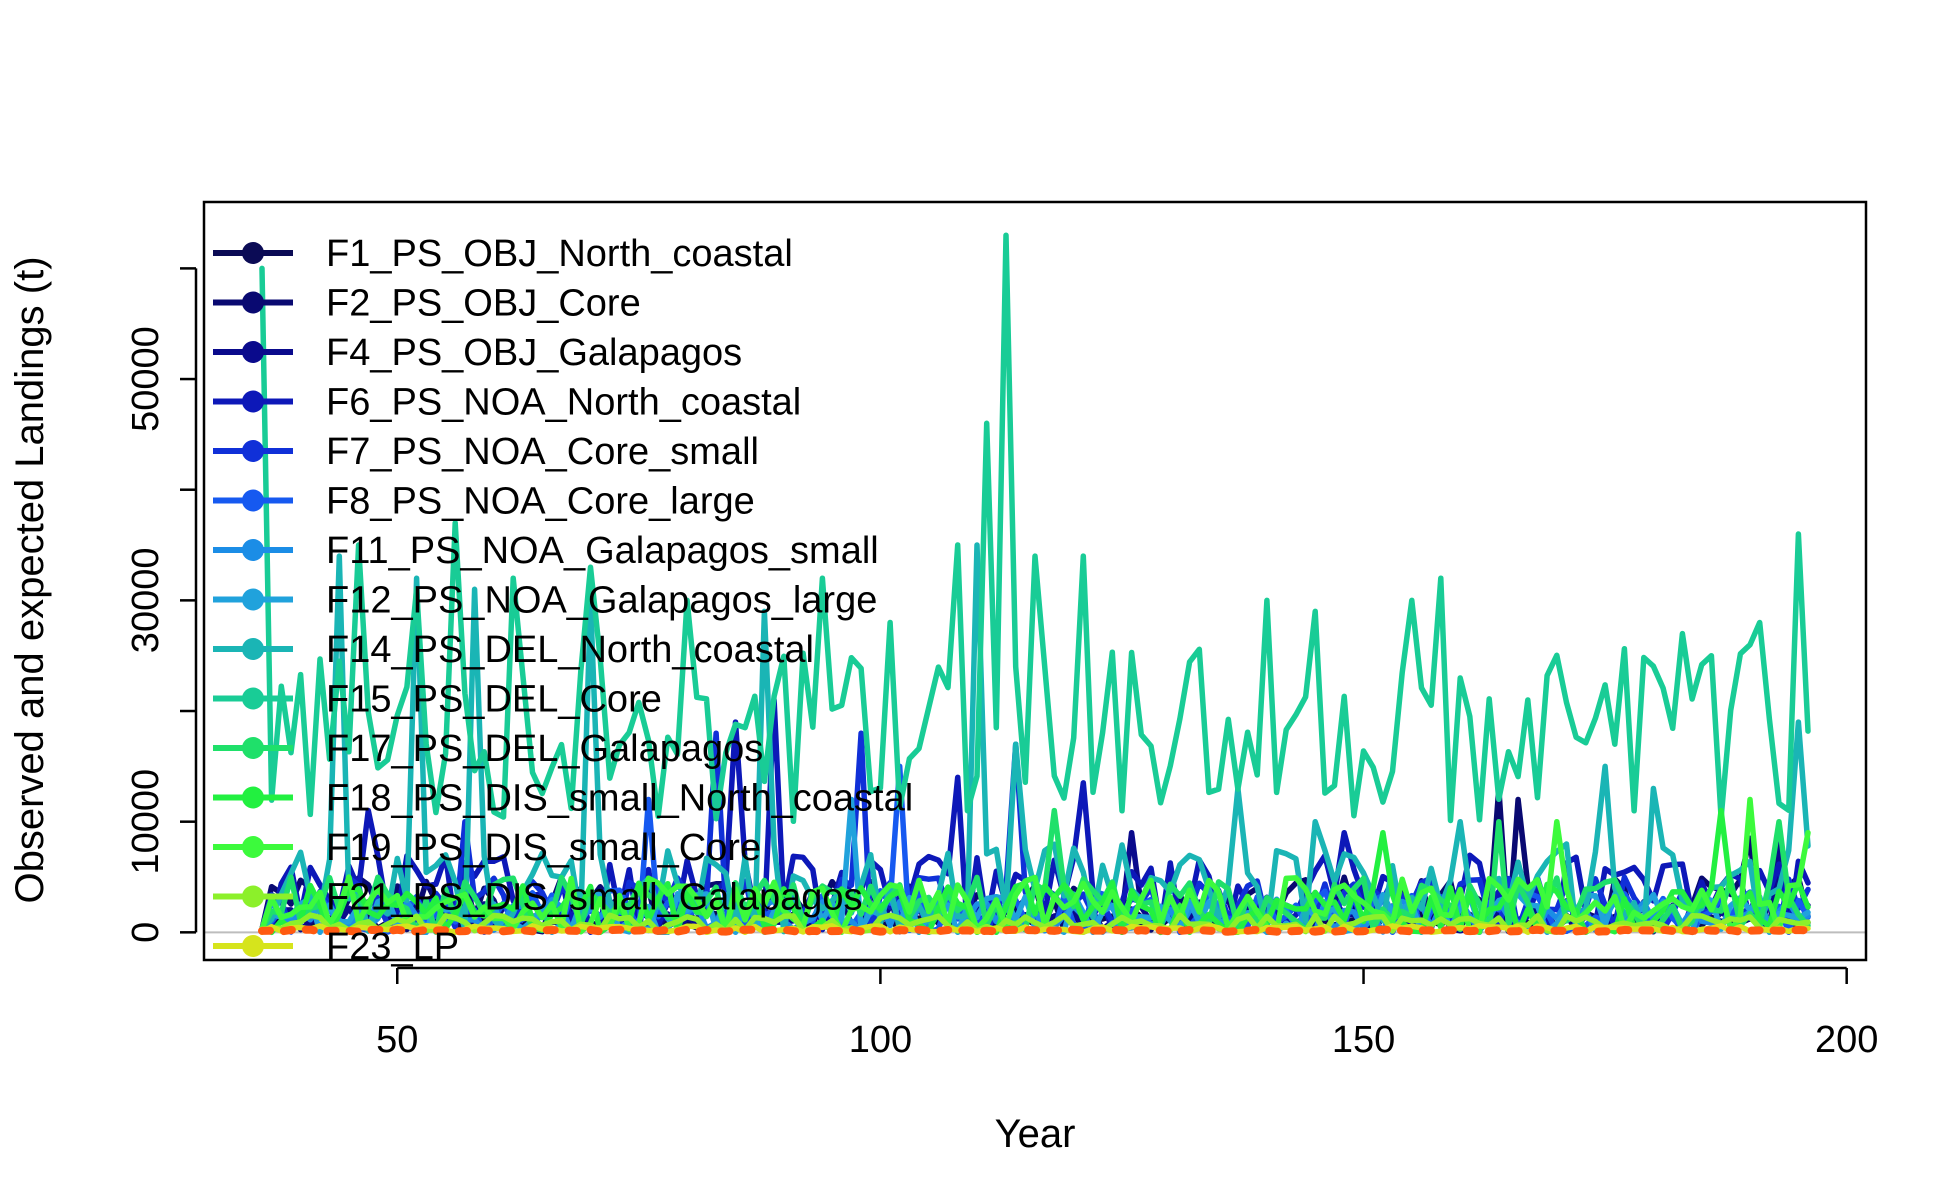 The image size is (1950, 1200). What do you see at coordinates (1127, 1013) in the screenshot?
I see `x-axis: 50 100 150 200` at bounding box center [1127, 1013].